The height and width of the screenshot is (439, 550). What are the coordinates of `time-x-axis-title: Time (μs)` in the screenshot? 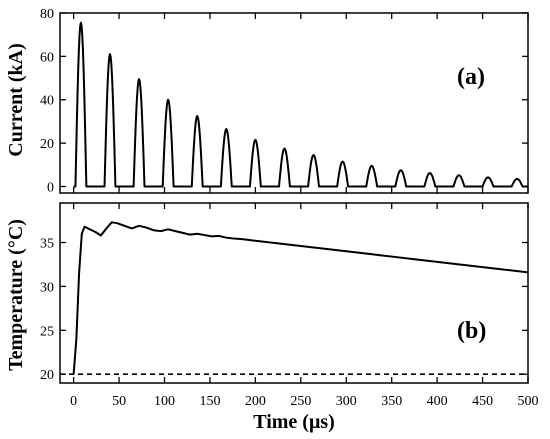 It's located at (294, 422).